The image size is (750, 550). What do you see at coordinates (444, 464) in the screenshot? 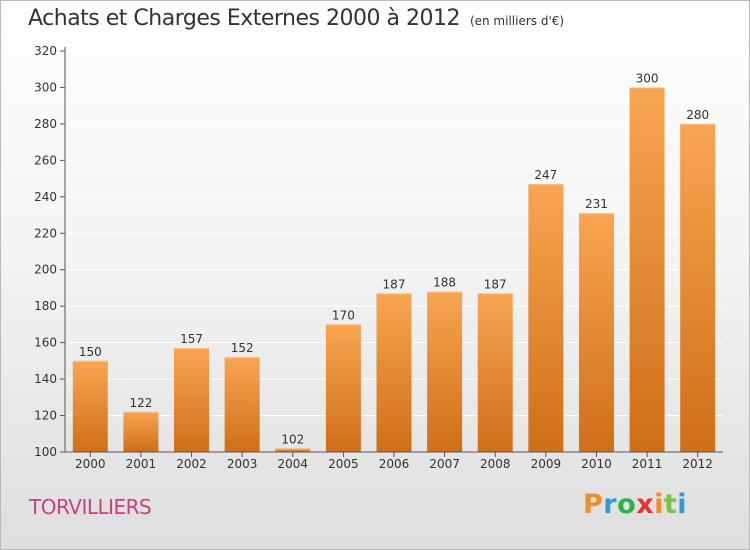
I see `x-tick-label: 2007` at bounding box center [444, 464].